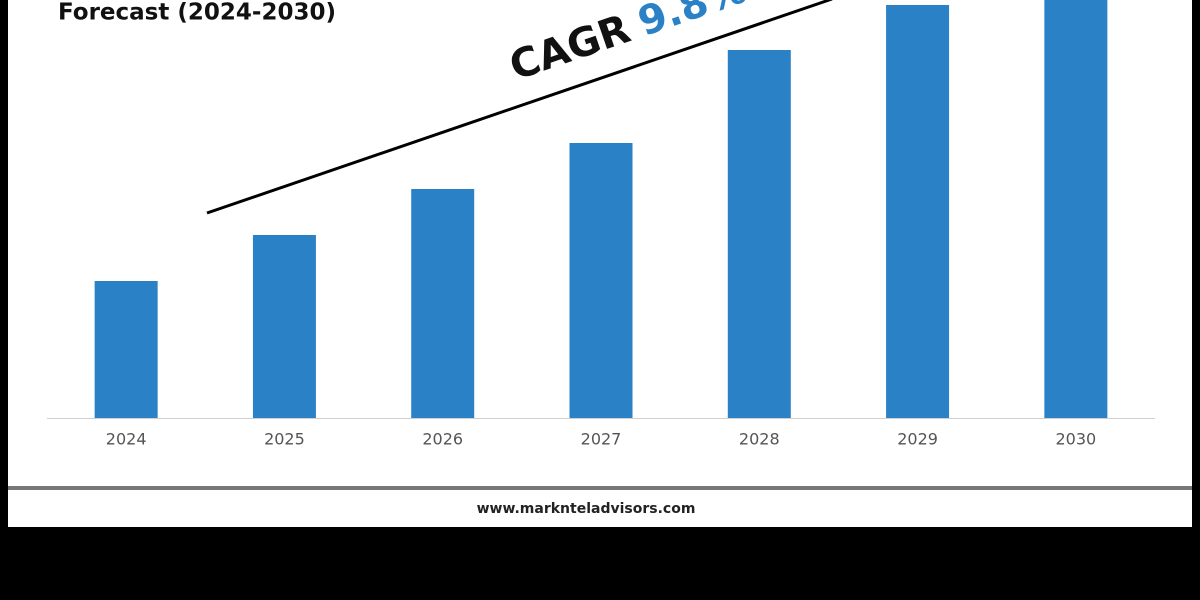 Image resolution: width=1200 pixels, height=600 pixels. I want to click on source: www.marknteladvisors.com, so click(586, 509).